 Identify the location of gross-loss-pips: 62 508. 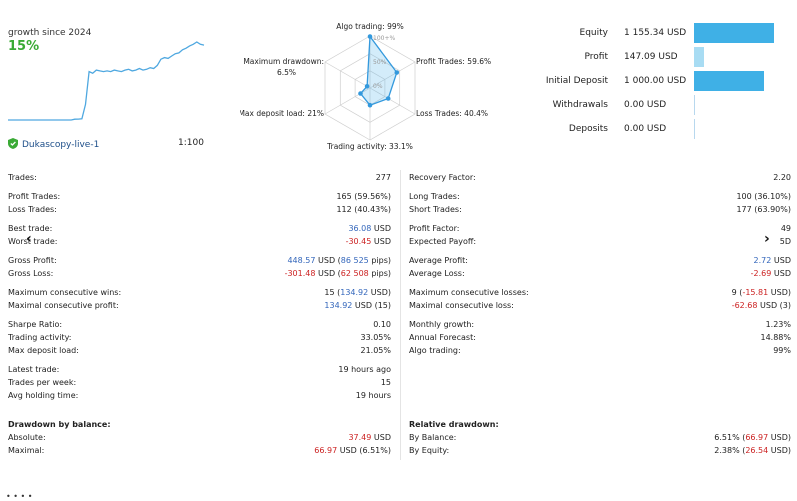
(354, 273).